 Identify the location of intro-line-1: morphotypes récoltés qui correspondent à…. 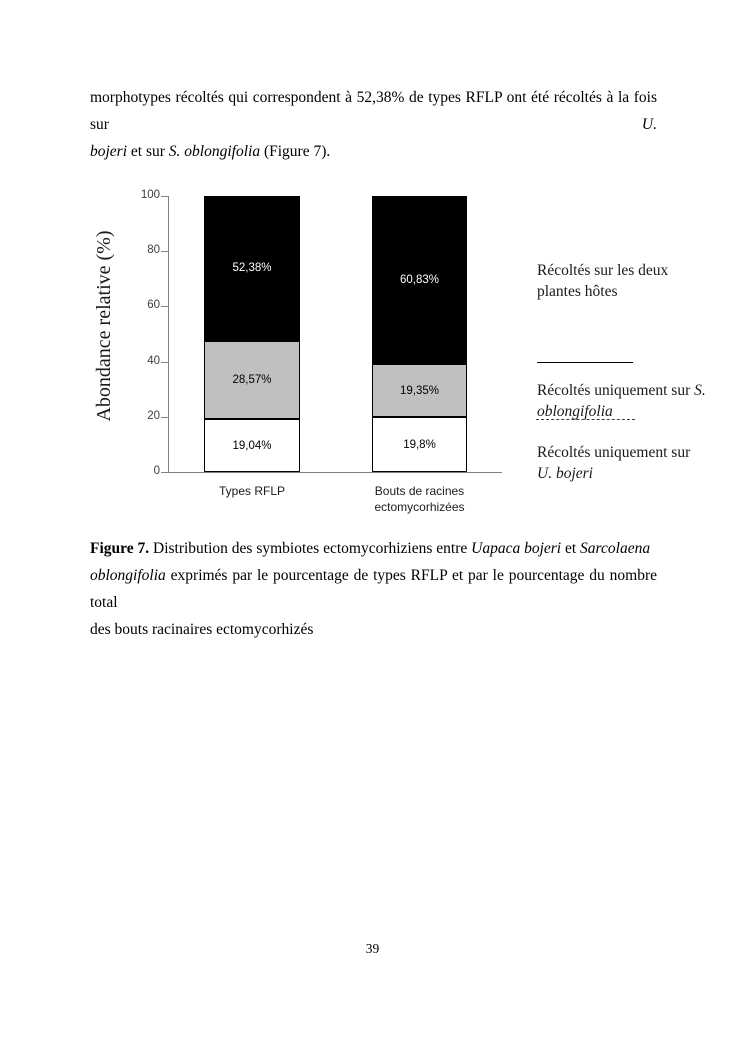
(373, 111).